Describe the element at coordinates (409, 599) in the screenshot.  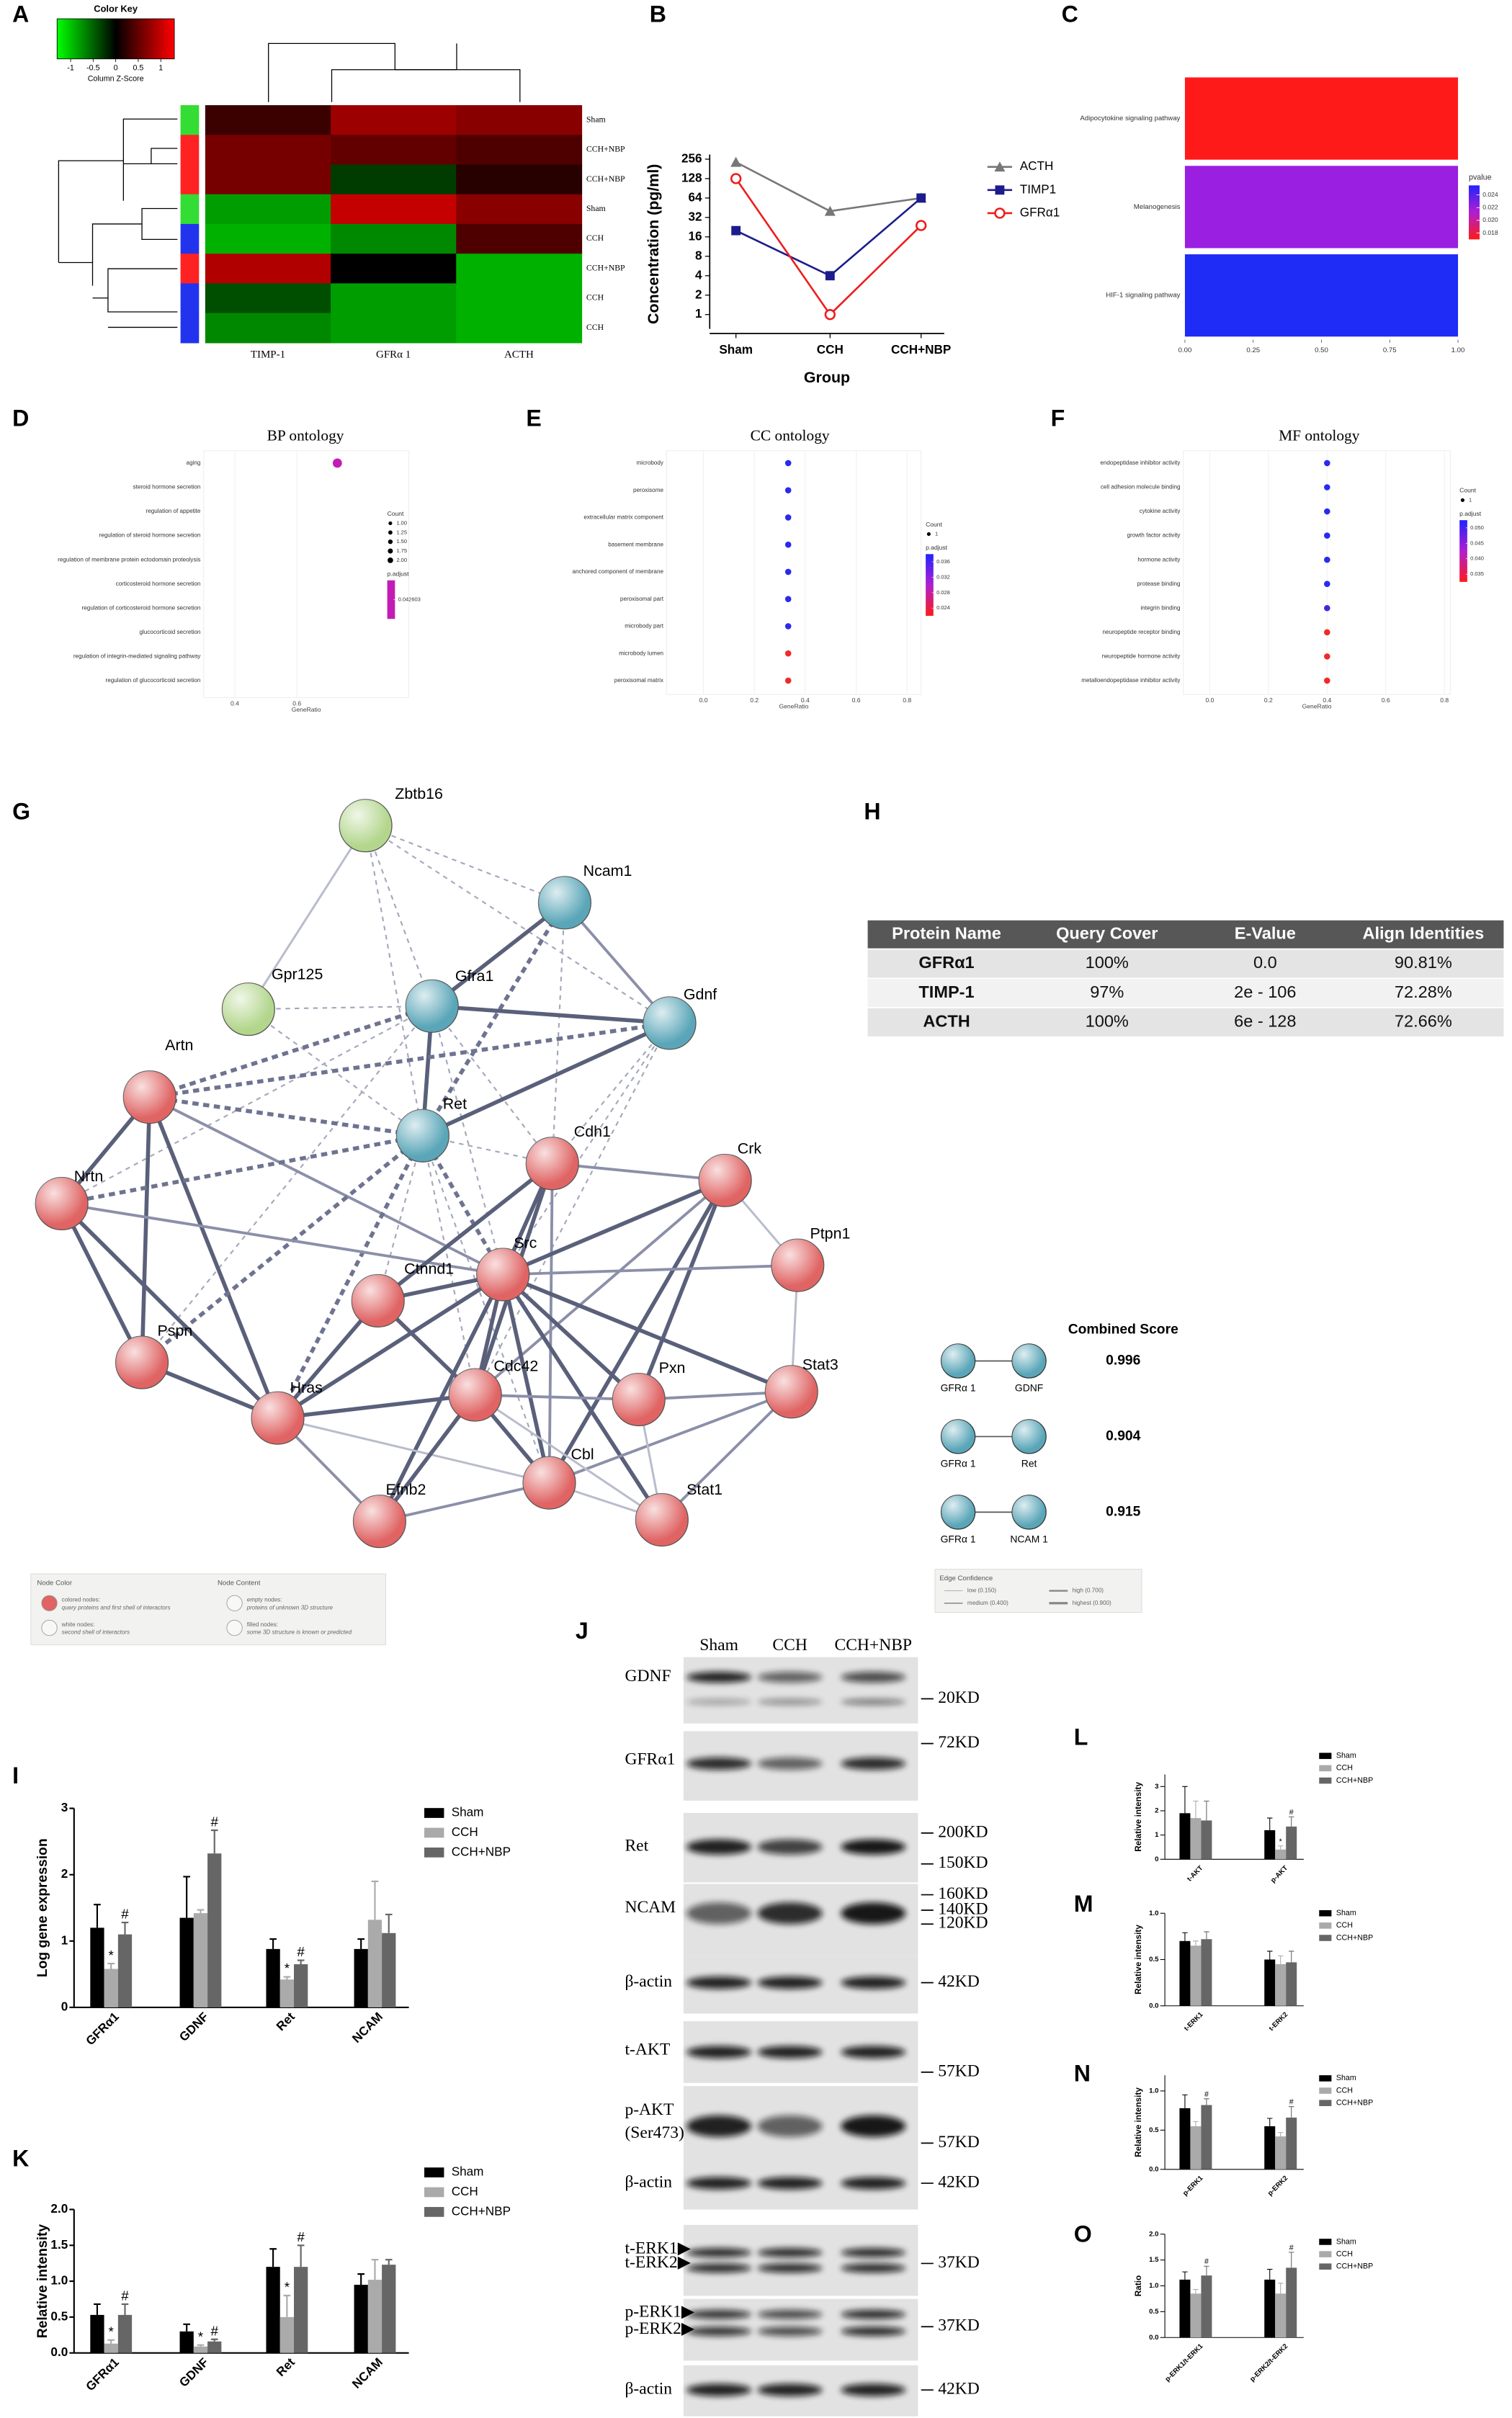
I see `colorbar-tick-label: 0.042603` at that location.